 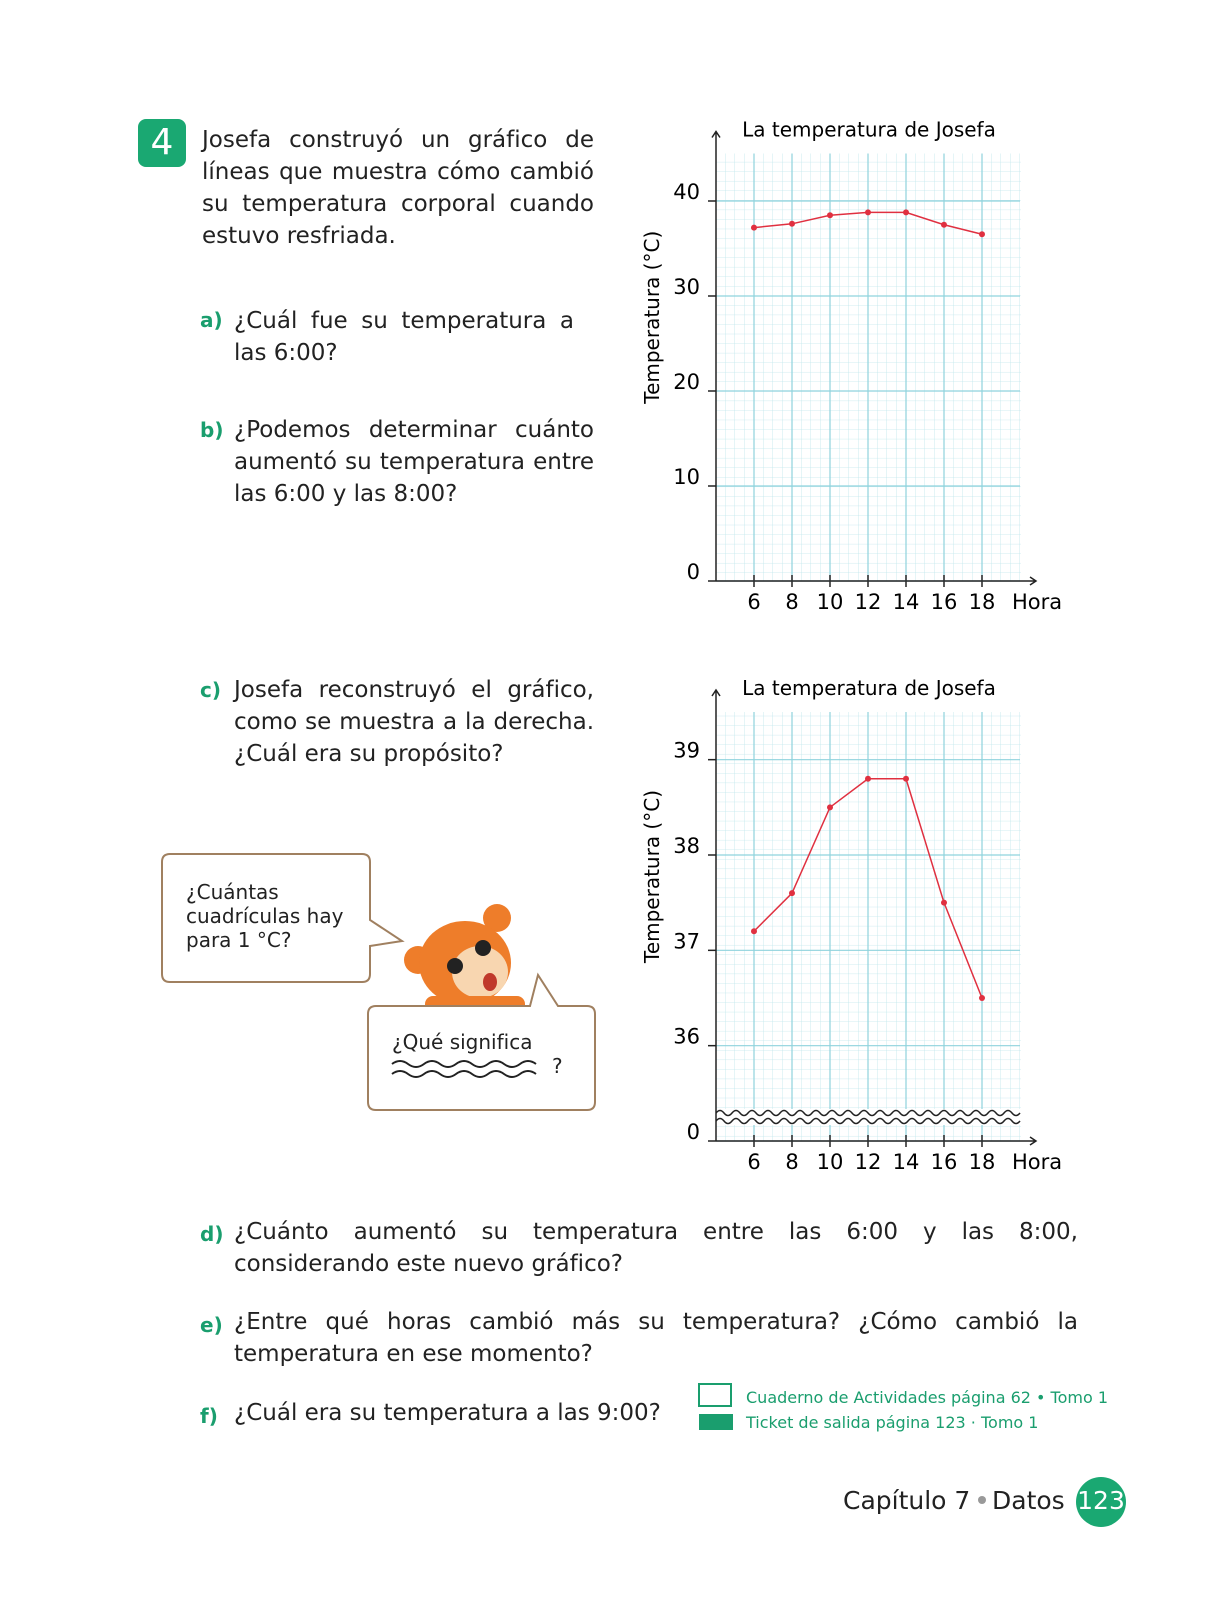 I want to click on y-tick-label: 10, so click(x=686, y=477).